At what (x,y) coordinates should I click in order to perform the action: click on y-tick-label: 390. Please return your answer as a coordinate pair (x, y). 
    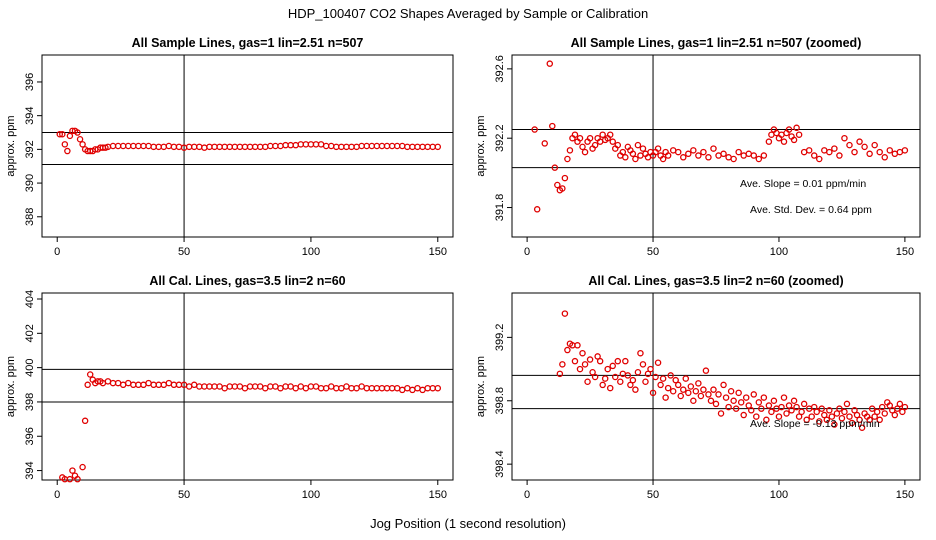
    Looking at the image, I should click on (30, 183).